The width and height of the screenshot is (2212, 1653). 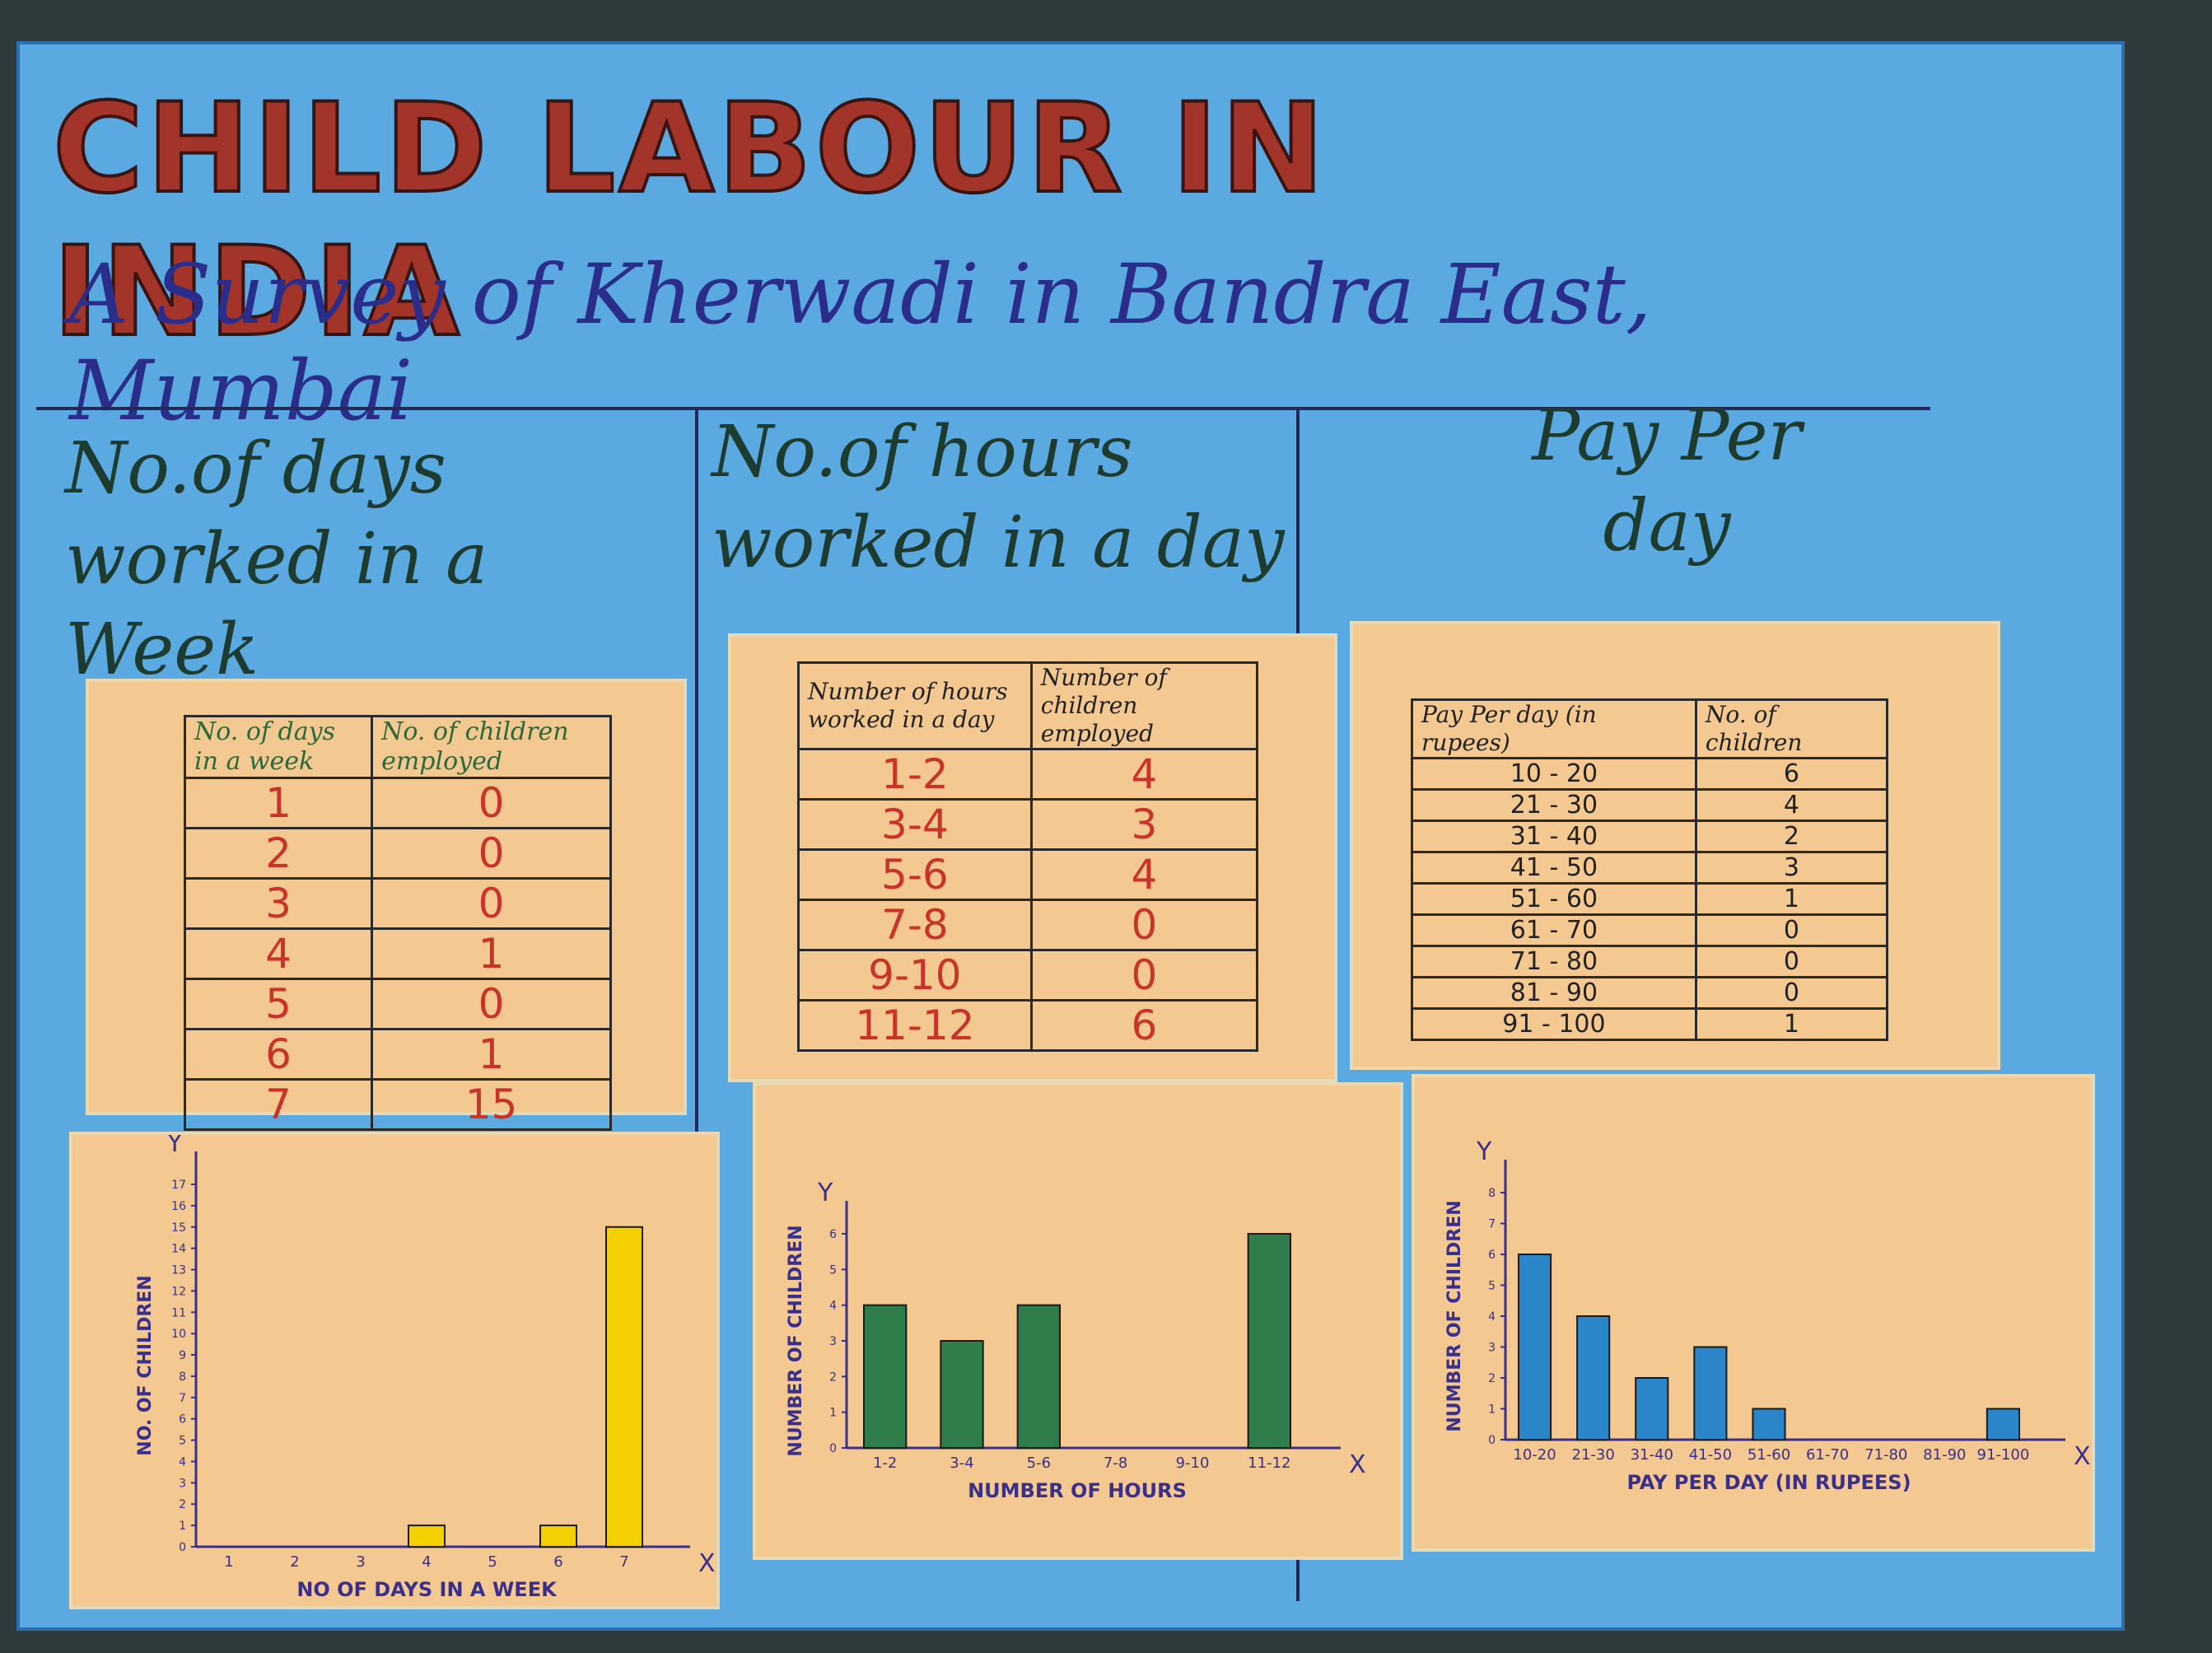 I want to click on table-cell: 21 - 30, so click(x=1554, y=805).